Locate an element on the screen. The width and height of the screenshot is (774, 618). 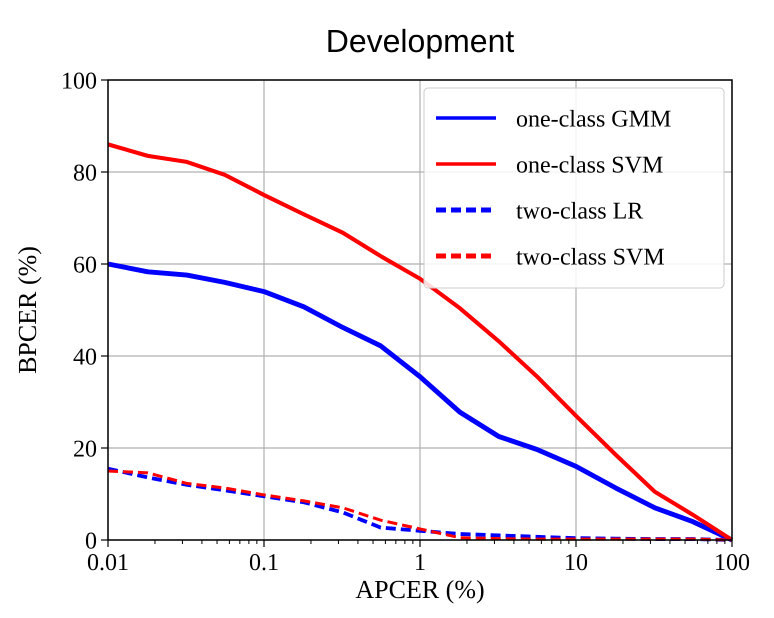
y-tick-label: 100 is located at coordinates (79, 81).